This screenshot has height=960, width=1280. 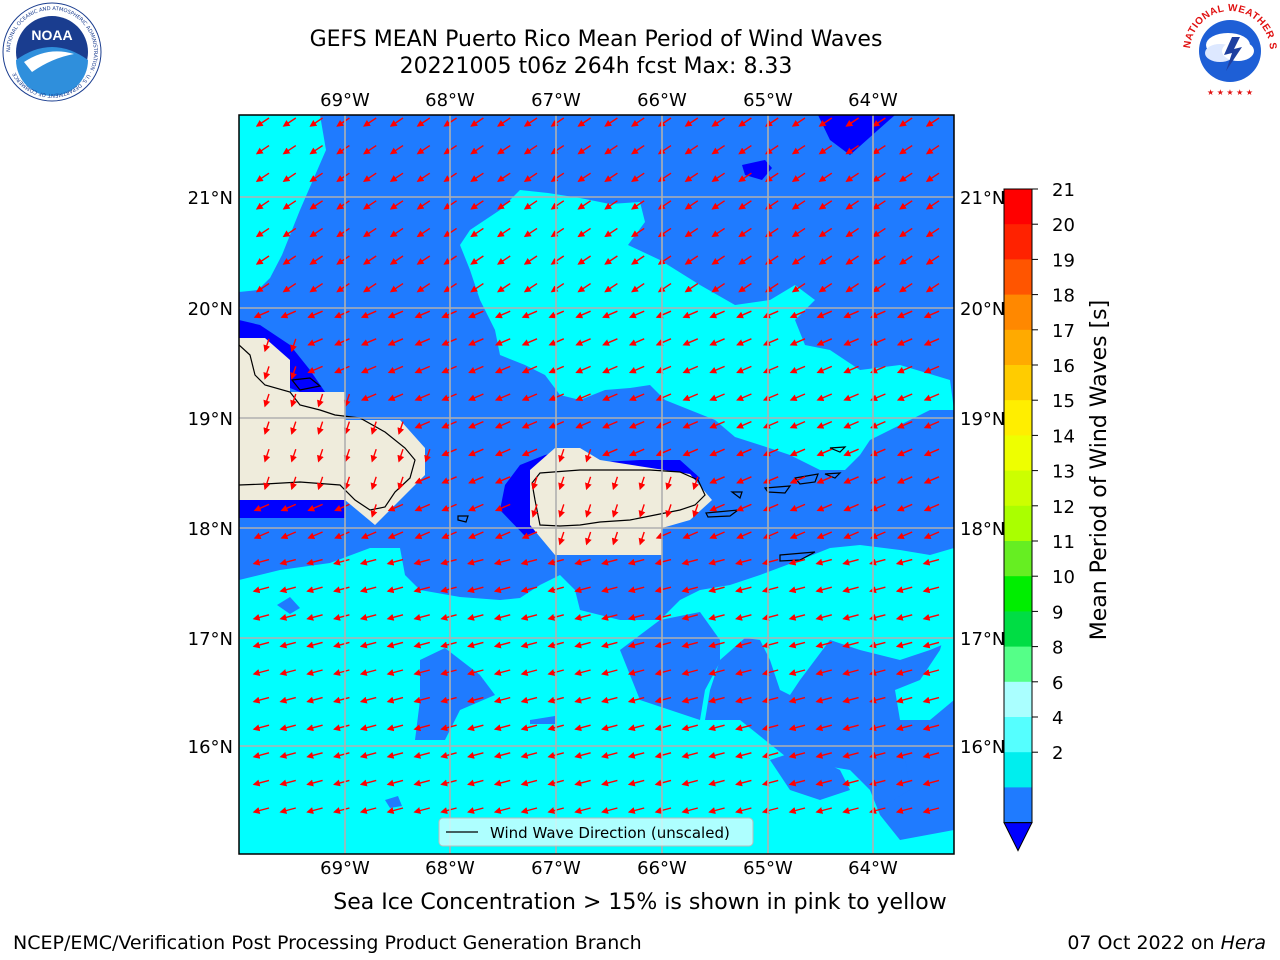 I want to click on colorbar-tick-label: 6, so click(x=1057, y=683).